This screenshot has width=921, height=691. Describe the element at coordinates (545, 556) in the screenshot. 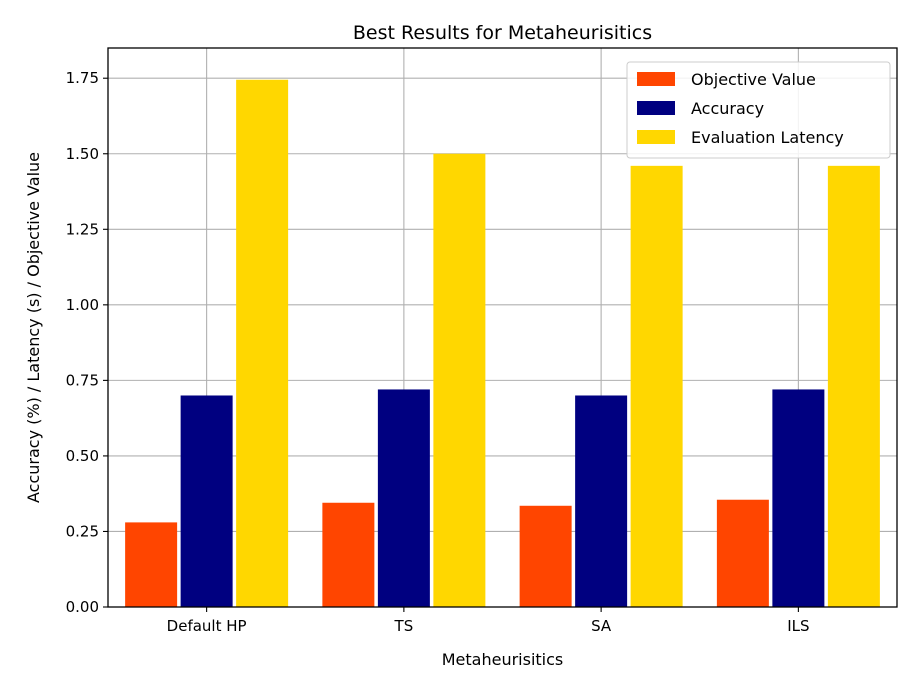

I see `bar-objective-value-sa` at that location.